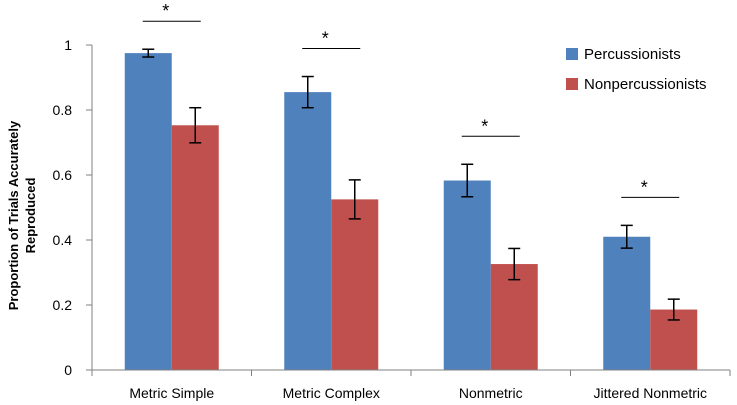  Describe the element at coordinates (171, 393) in the screenshot. I see `x-category-label: Metric Simple` at that location.